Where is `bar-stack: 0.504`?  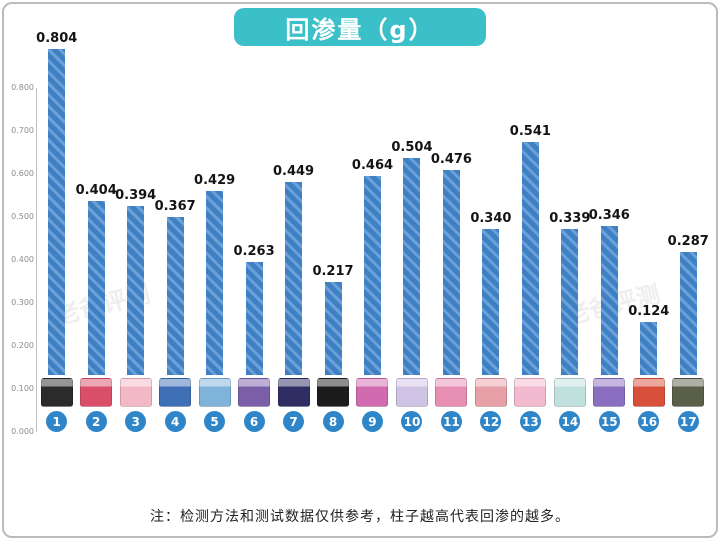
bar-stack: 0.504 is located at coordinates (412, 203).